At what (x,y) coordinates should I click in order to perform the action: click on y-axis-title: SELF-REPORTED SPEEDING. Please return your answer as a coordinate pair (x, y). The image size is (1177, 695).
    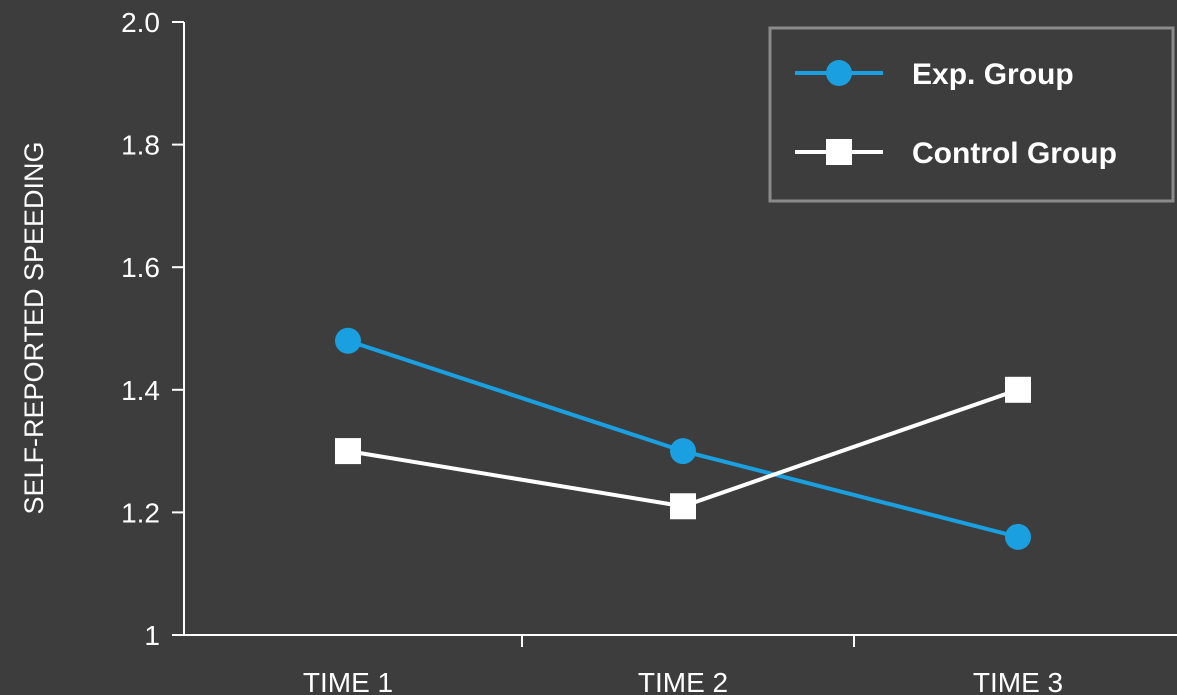
    Looking at the image, I should click on (34, 327).